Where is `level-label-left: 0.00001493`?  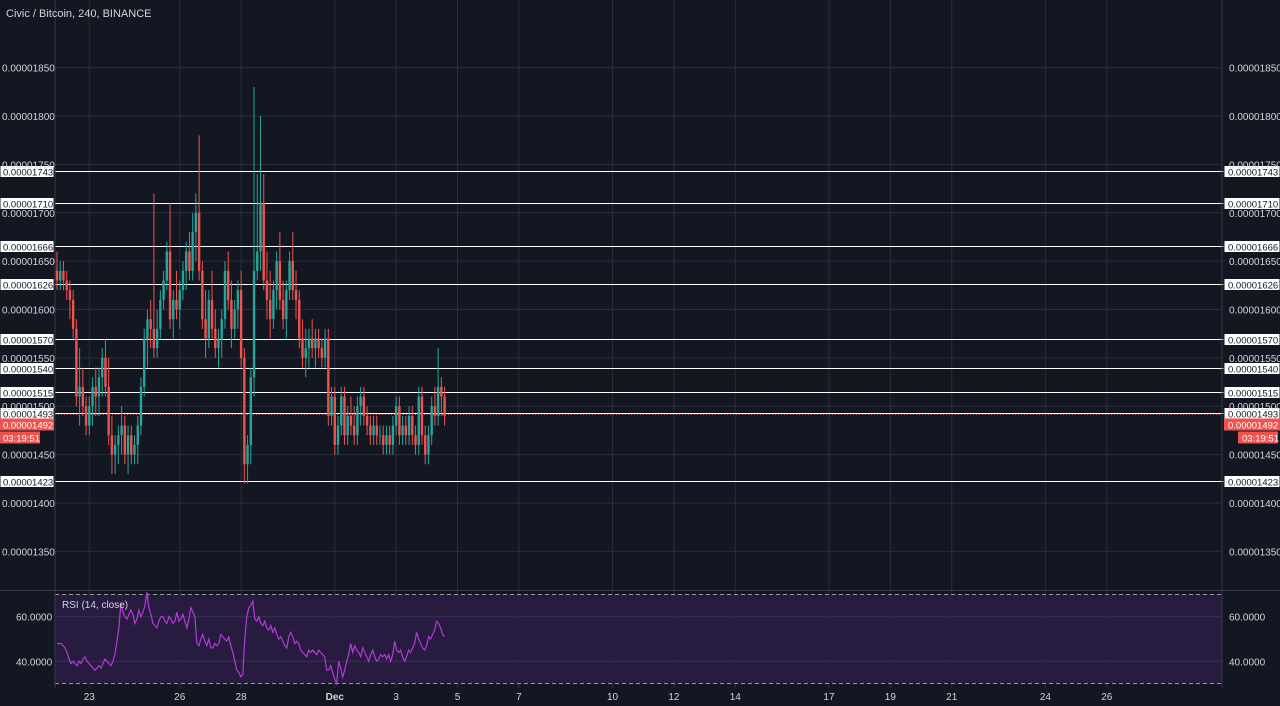
level-label-left: 0.00001493 is located at coordinates (28, 415).